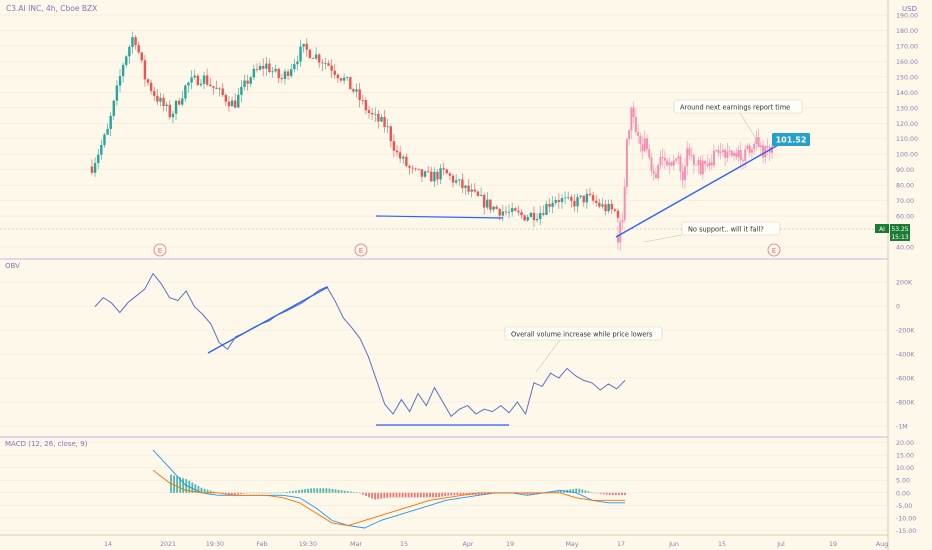 The image size is (932, 550). I want to click on time-tick-label: 19:30, so click(215, 544).